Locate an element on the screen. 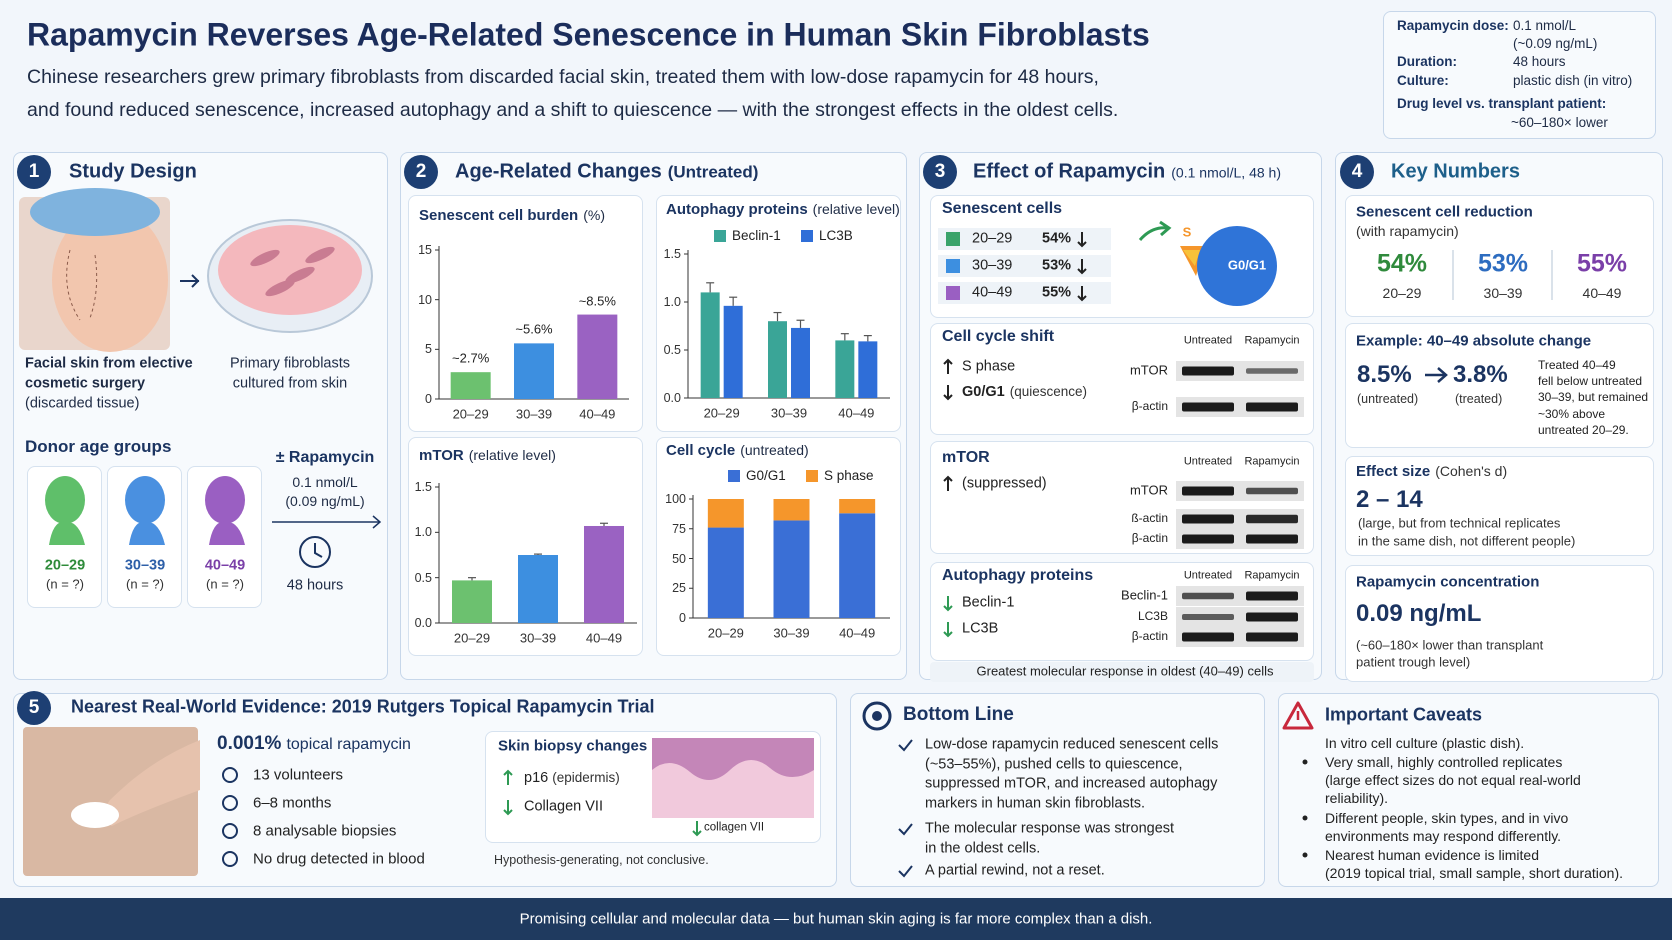  chart-title: Cell cycle (untreated) is located at coordinates (737, 451).